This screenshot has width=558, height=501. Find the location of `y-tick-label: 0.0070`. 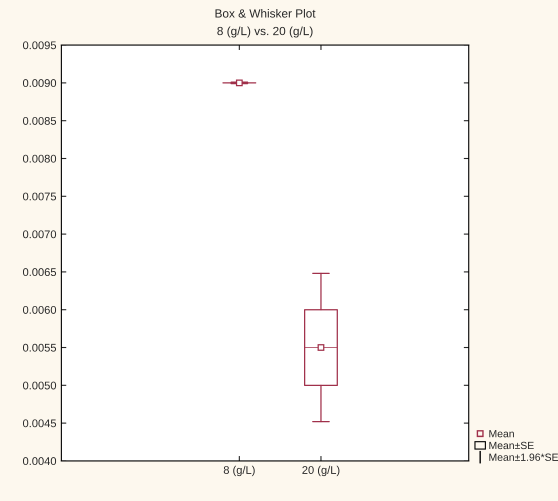

y-tick-label: 0.0070 is located at coordinates (39, 234).